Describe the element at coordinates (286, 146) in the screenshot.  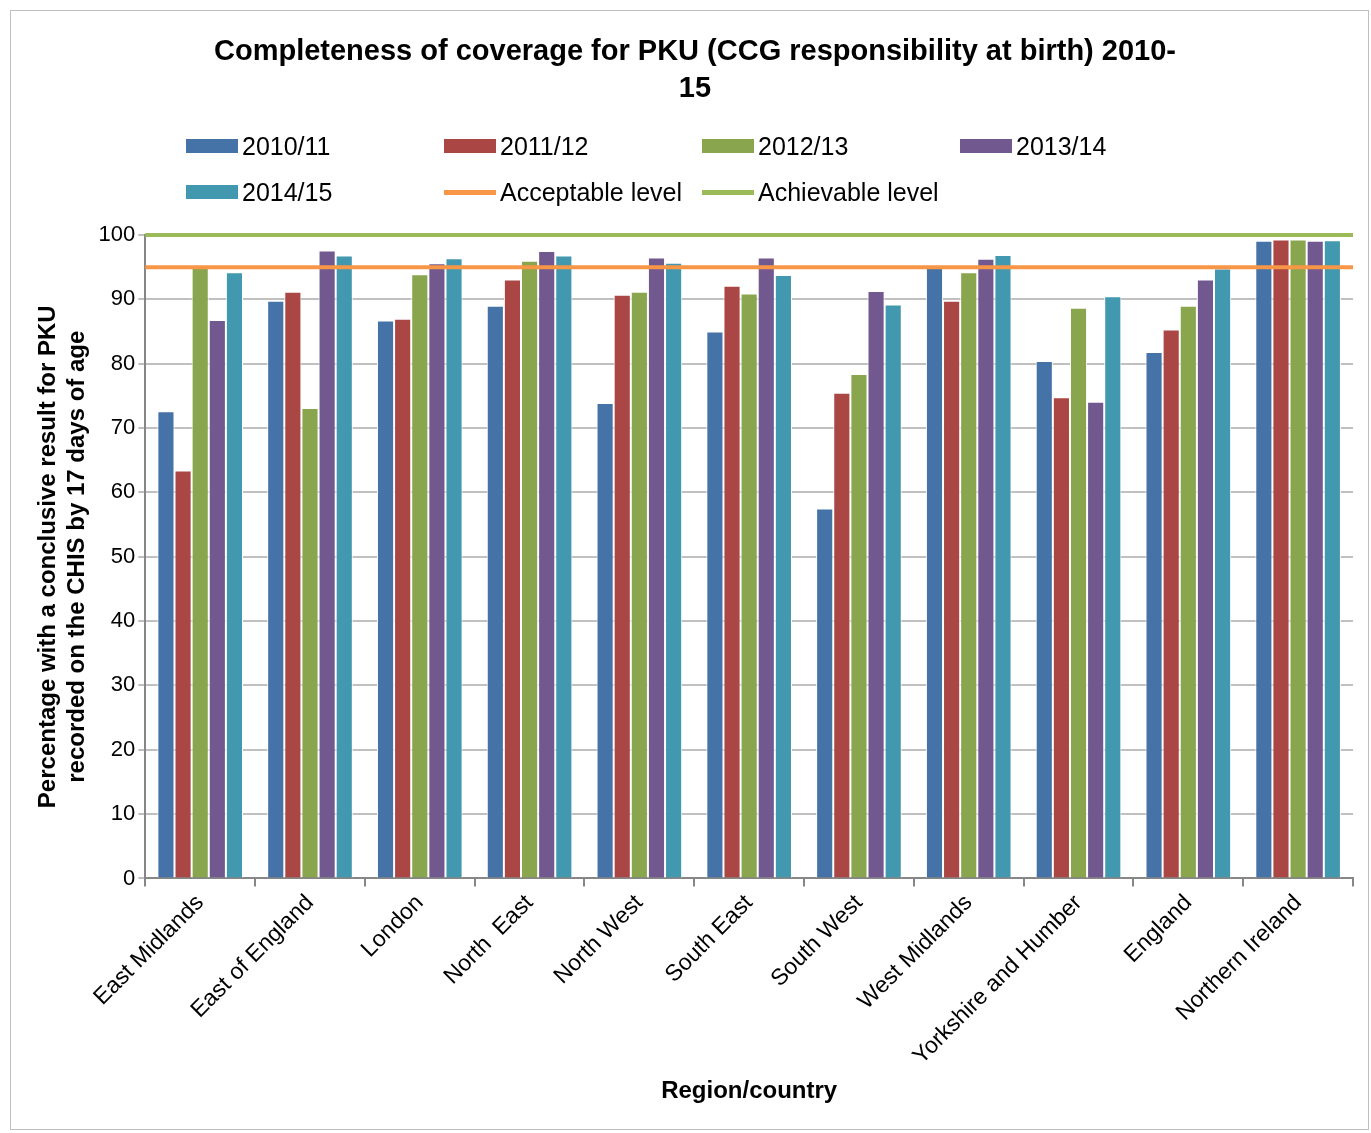
I see `legend-label: 2010/11` at that location.